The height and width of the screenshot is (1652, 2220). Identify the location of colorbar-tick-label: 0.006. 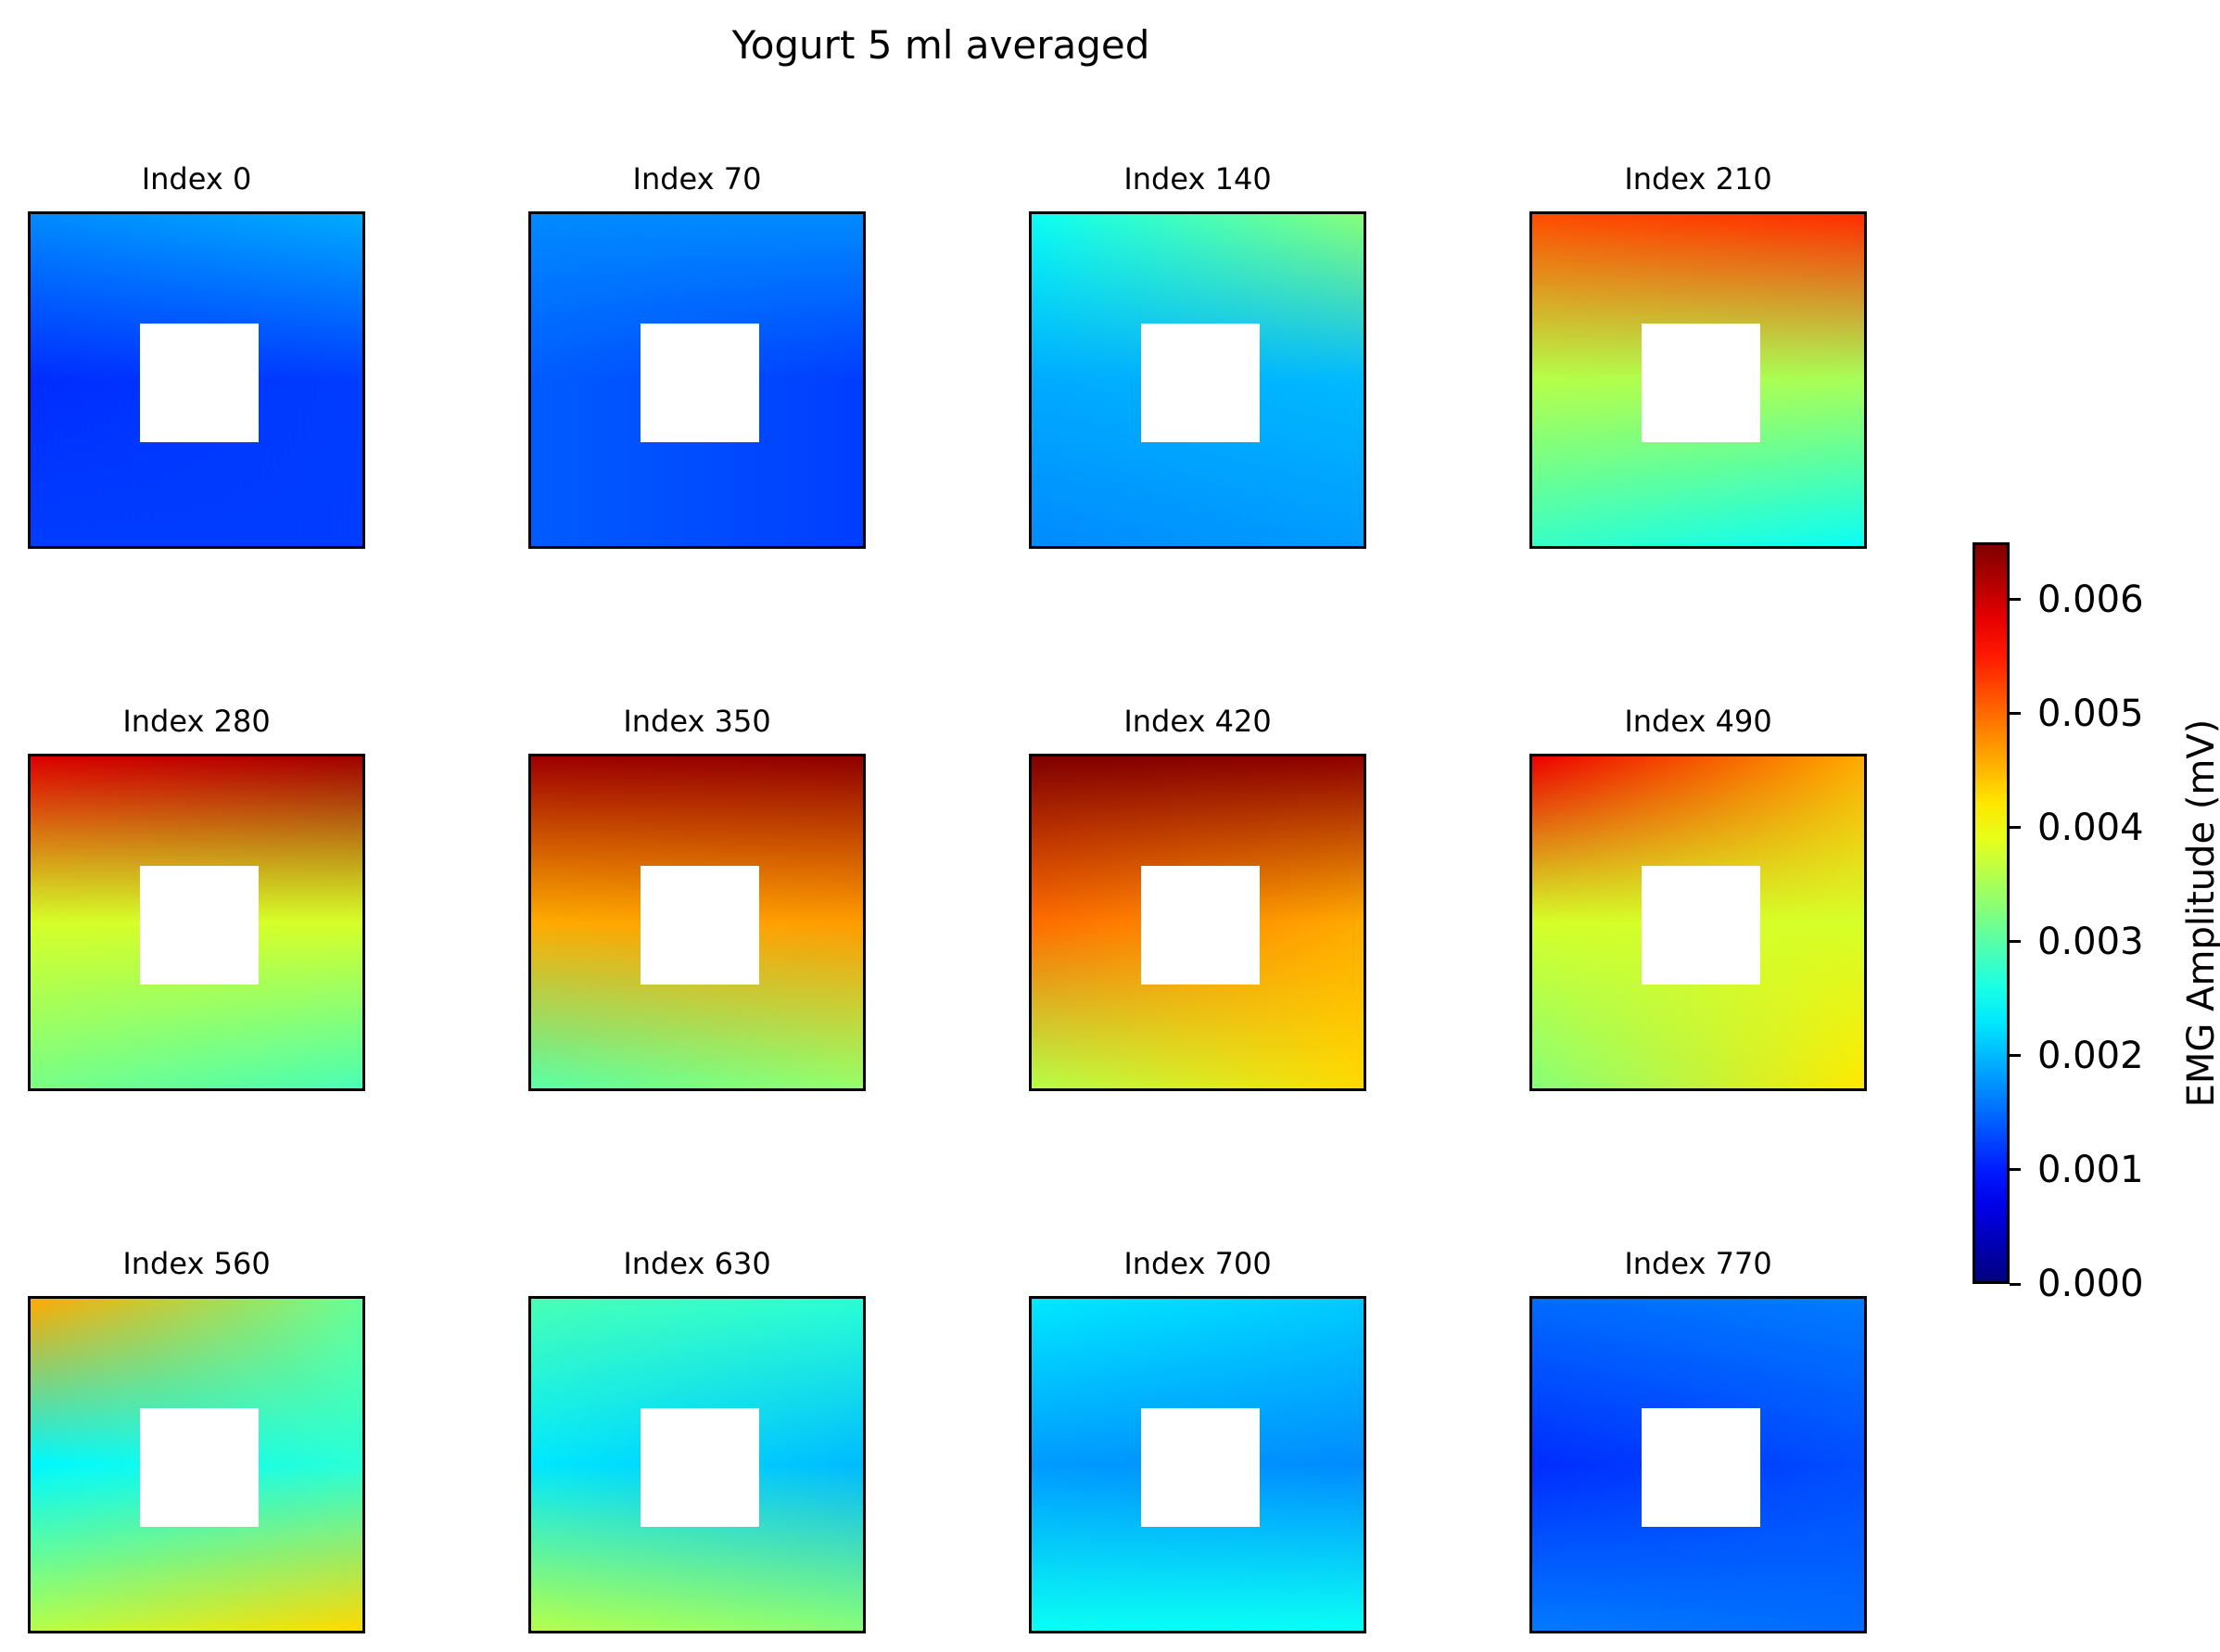
(2090, 599).